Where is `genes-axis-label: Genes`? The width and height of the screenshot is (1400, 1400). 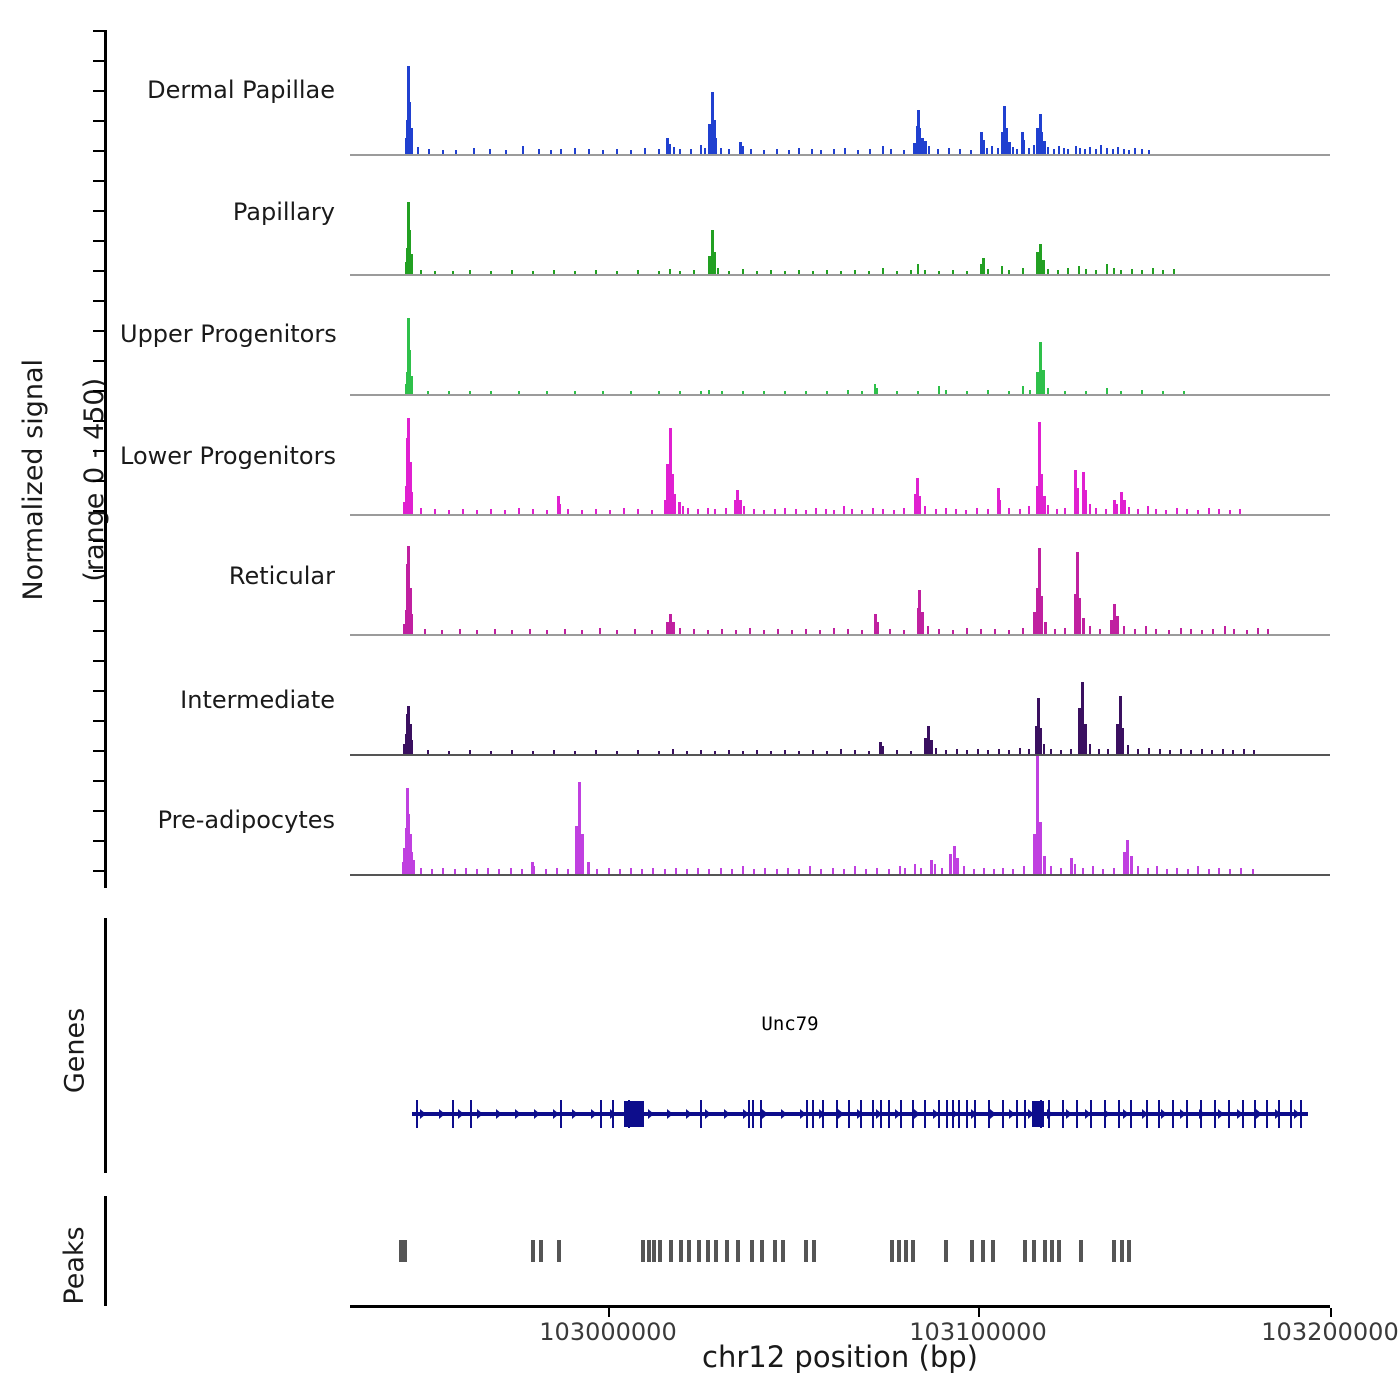
genes-axis-label: Genes is located at coordinates (75, 1050).